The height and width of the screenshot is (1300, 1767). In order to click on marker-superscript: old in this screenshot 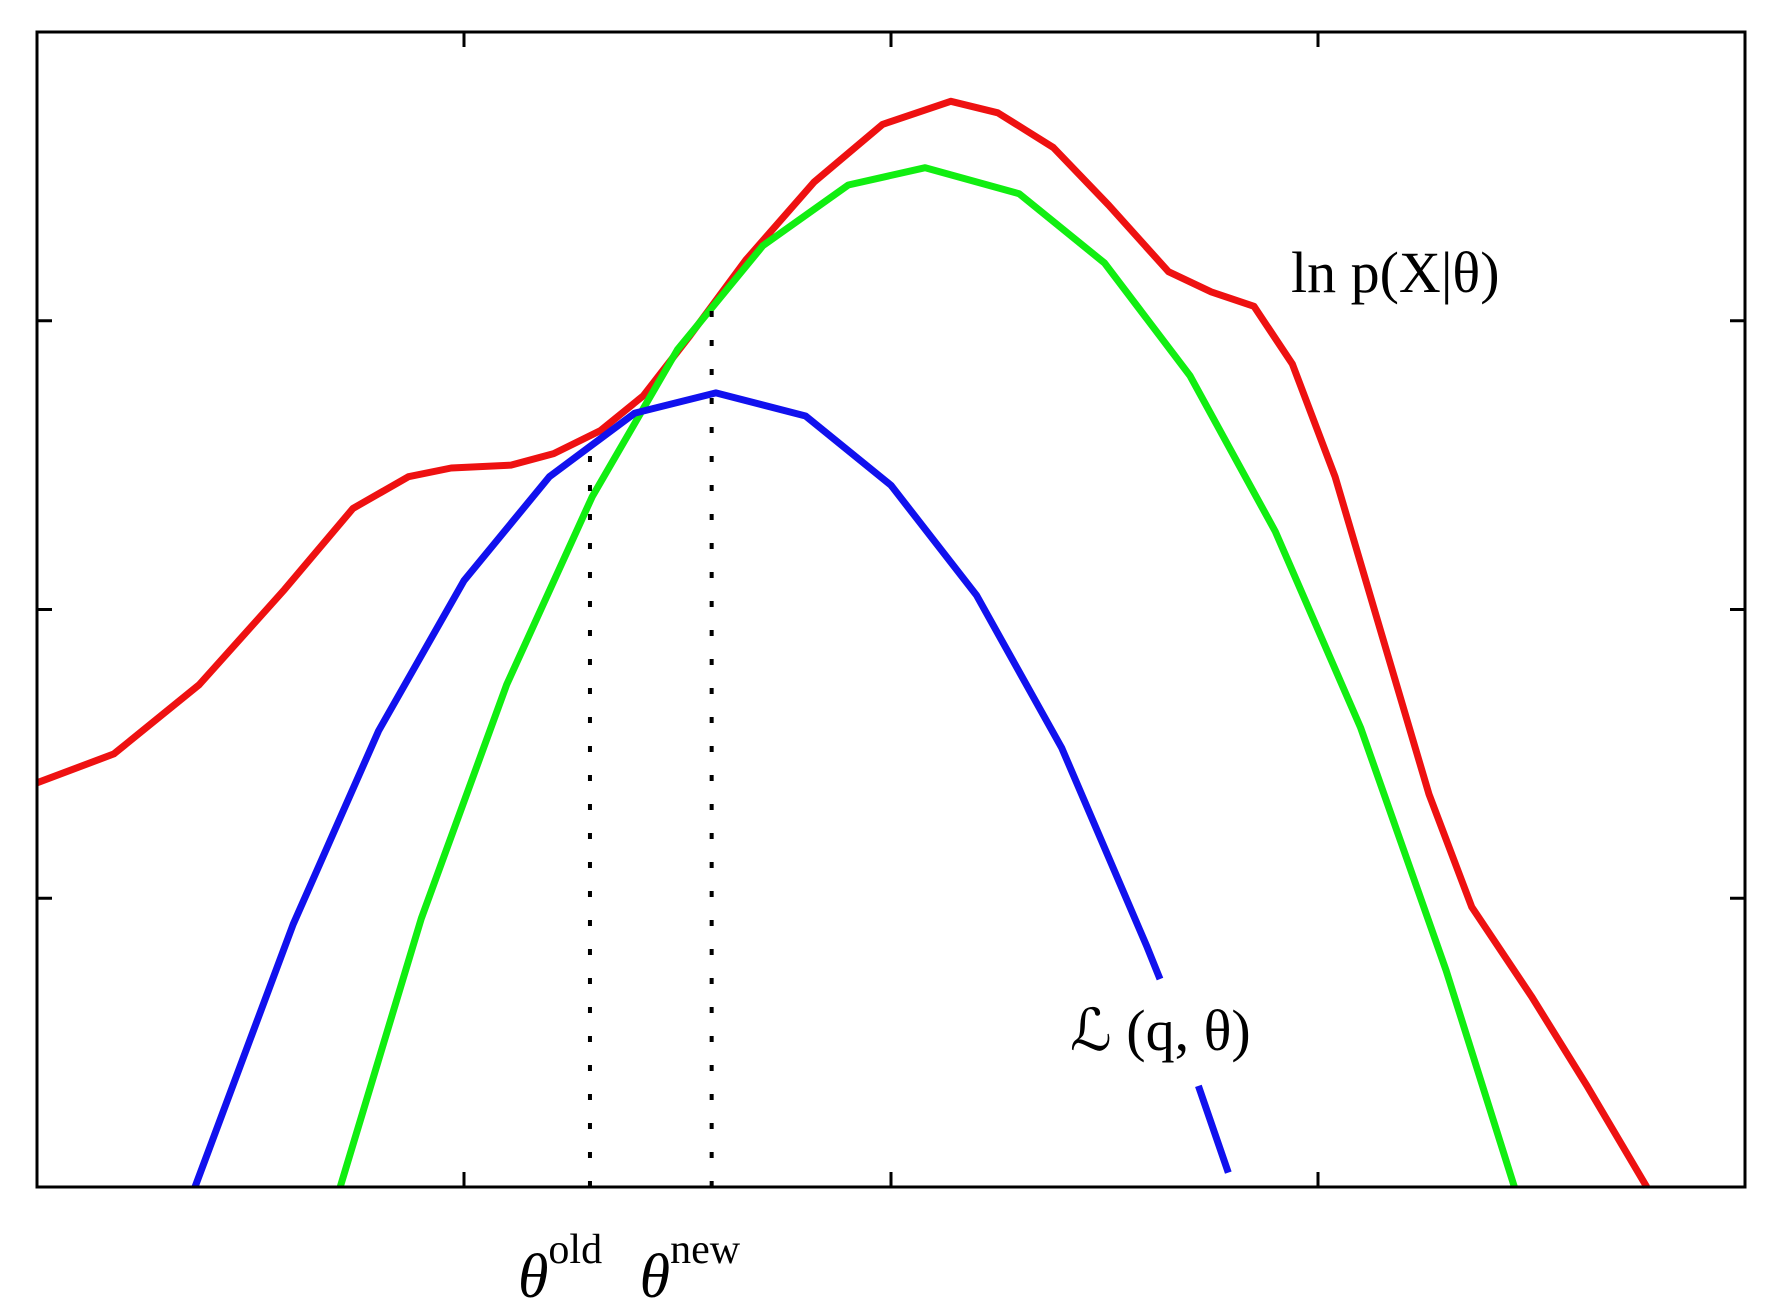, I will do `click(575, 1250)`.